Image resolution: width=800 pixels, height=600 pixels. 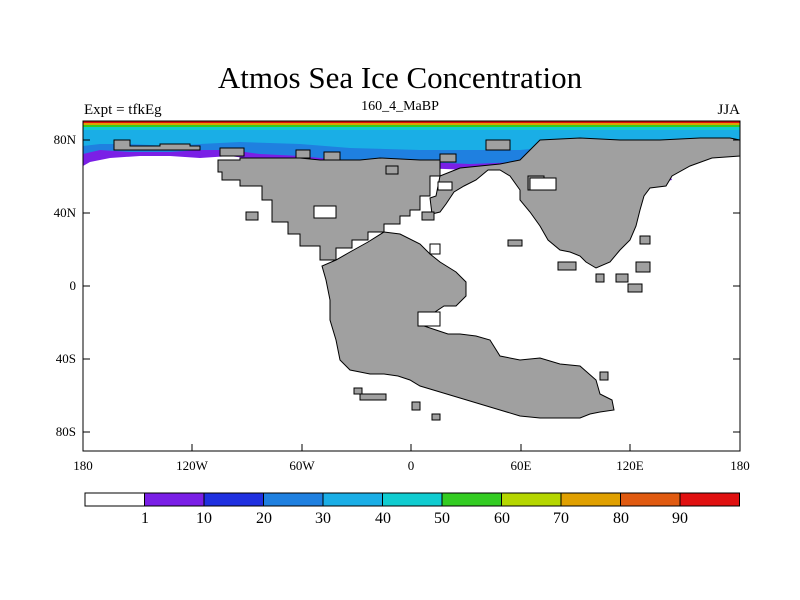 I want to click on lat-label: 80S, so click(x=66, y=431).